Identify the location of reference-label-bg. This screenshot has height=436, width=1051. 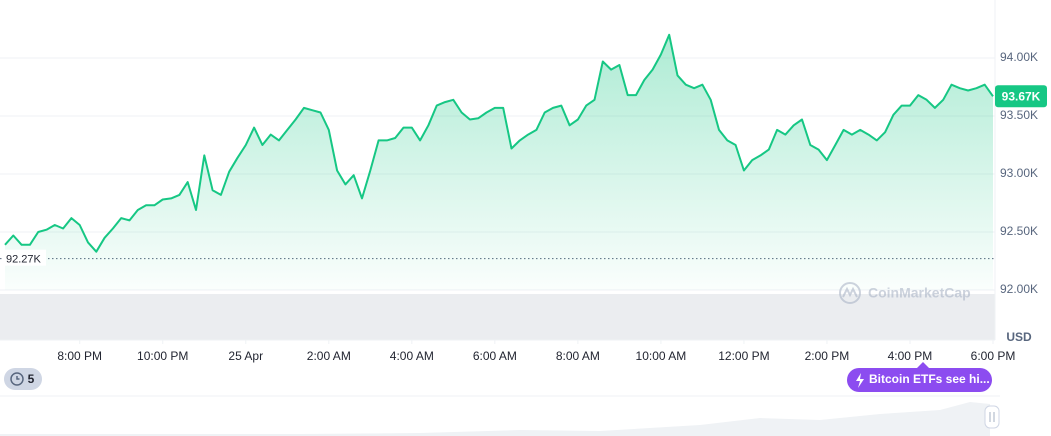
(24, 257).